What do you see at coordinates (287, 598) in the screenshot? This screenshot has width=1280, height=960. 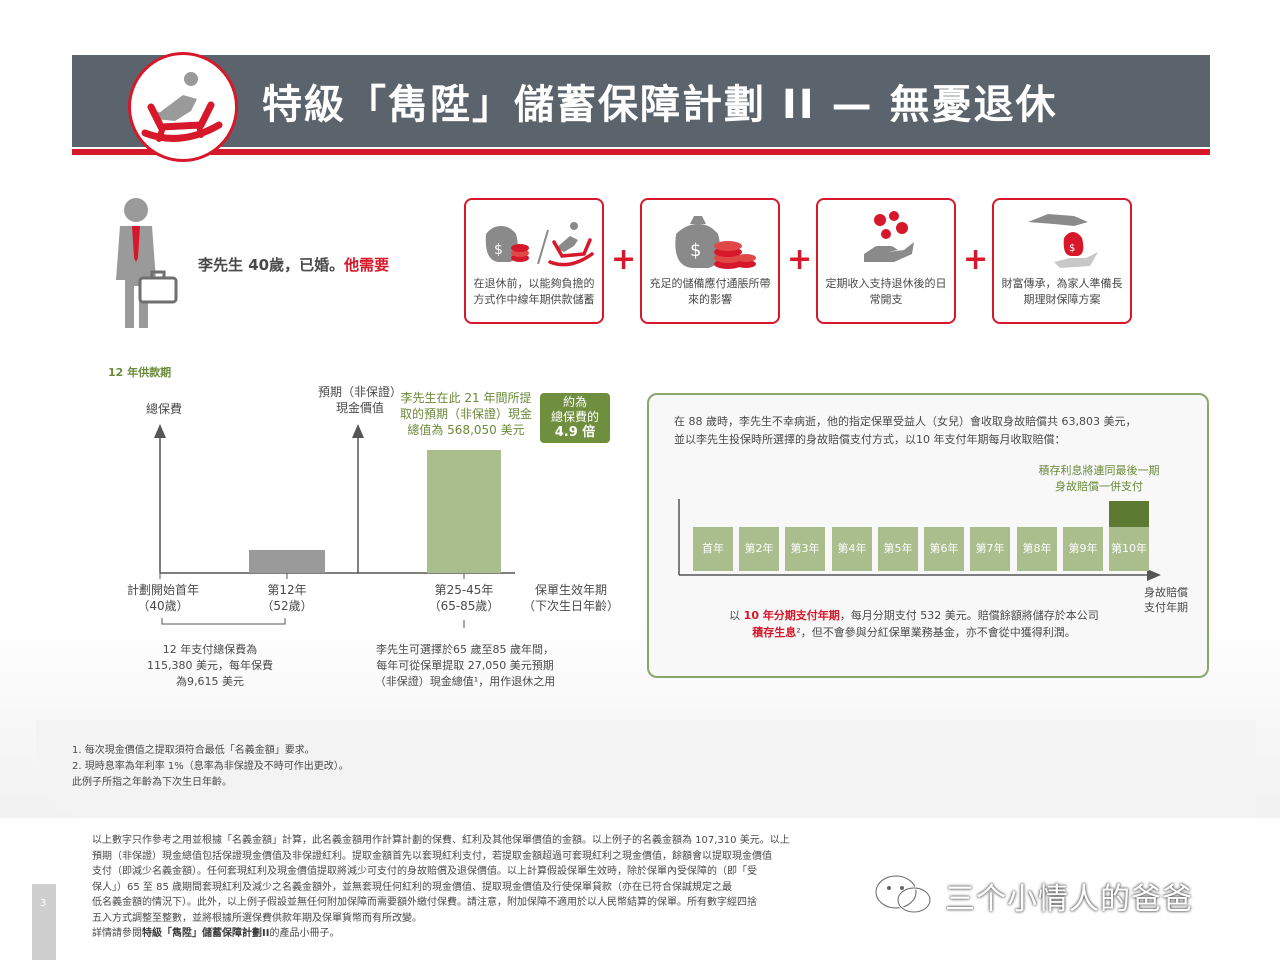 I see `x-label-year12: 第12年 （52歲）` at bounding box center [287, 598].